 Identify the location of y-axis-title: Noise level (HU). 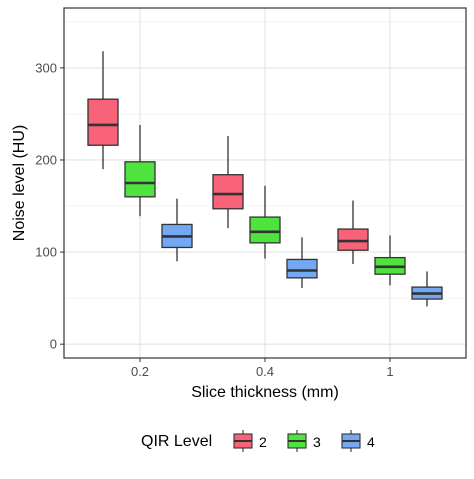
(19, 183).